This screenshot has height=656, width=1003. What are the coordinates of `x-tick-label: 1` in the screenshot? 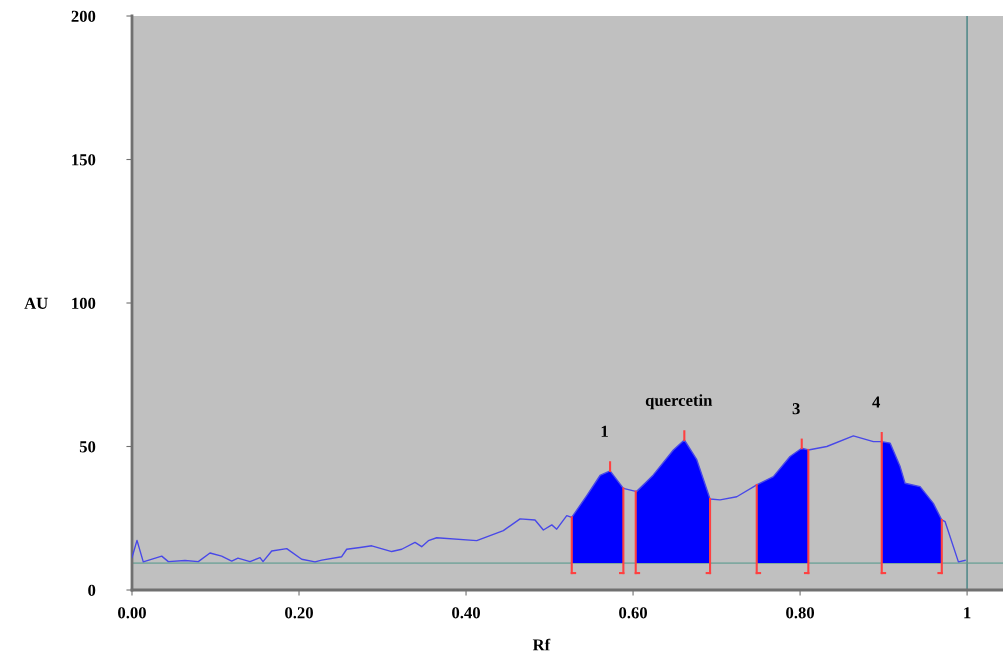 It's located at (967, 613).